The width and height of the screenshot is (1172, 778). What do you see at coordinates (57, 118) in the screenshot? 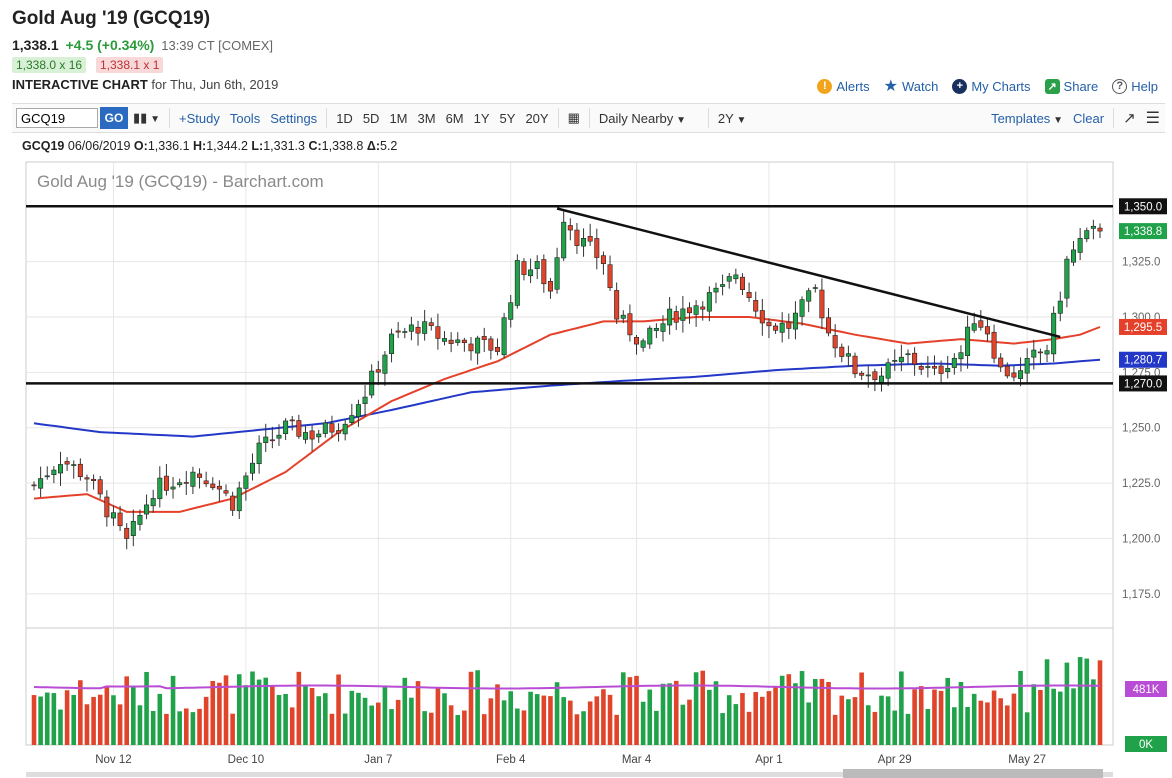
I see `symbol-input` at bounding box center [57, 118].